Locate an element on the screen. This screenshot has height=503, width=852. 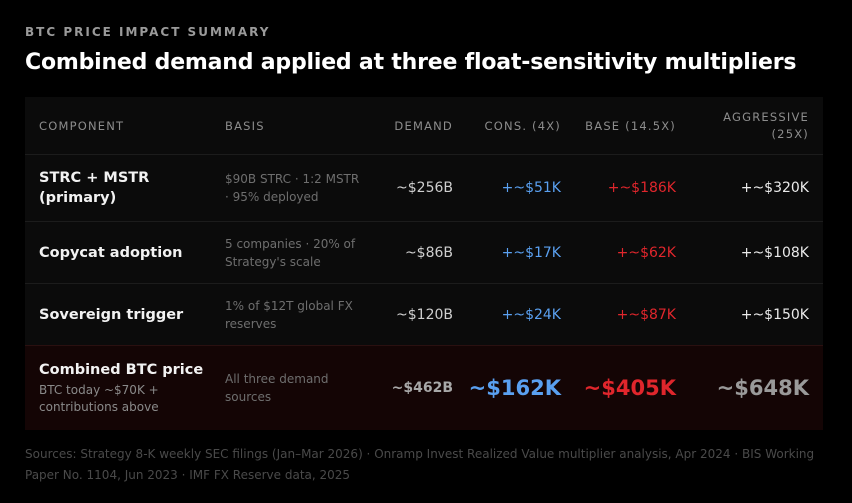
row-cons: +~$17K is located at coordinates (531, 252).